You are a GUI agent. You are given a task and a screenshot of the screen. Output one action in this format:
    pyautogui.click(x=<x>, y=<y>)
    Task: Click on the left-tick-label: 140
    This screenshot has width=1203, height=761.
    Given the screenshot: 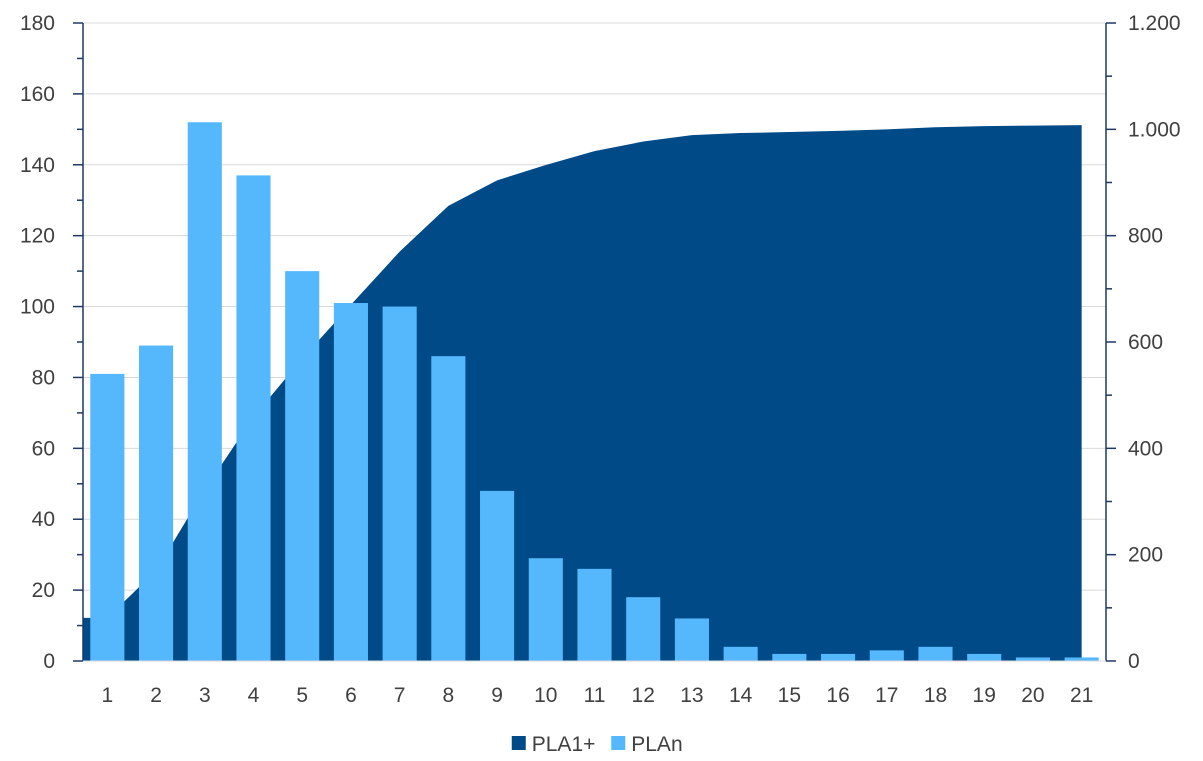 What is the action you would take?
    pyautogui.click(x=37, y=165)
    